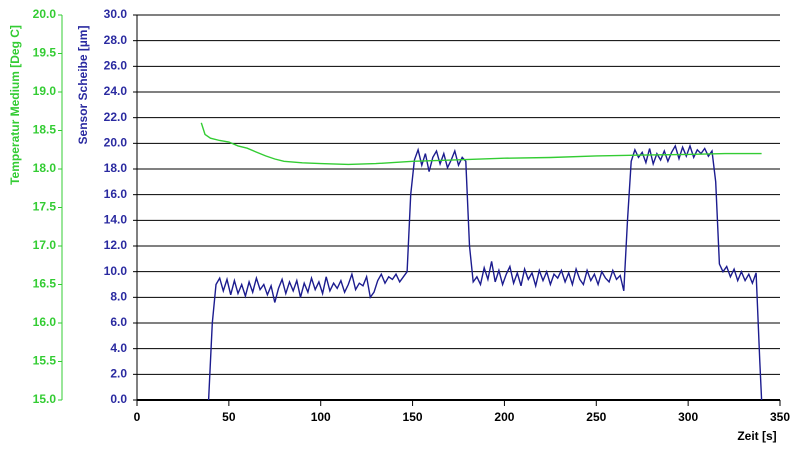 The width and height of the screenshot is (796, 463). I want to click on y-tick-label: 18.0, so click(116, 168).